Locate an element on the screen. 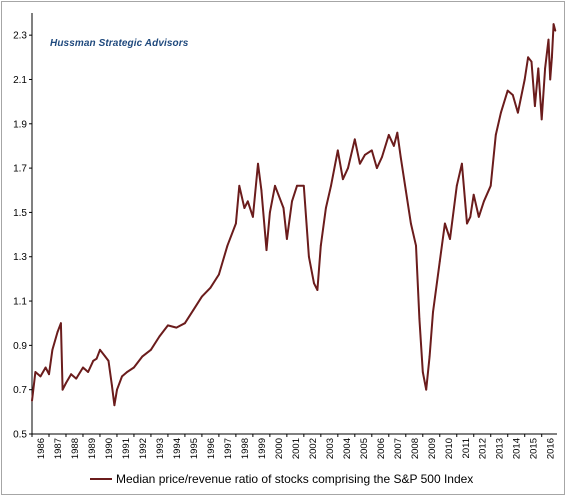  x-tick-label: 2007 is located at coordinates (398, 448).